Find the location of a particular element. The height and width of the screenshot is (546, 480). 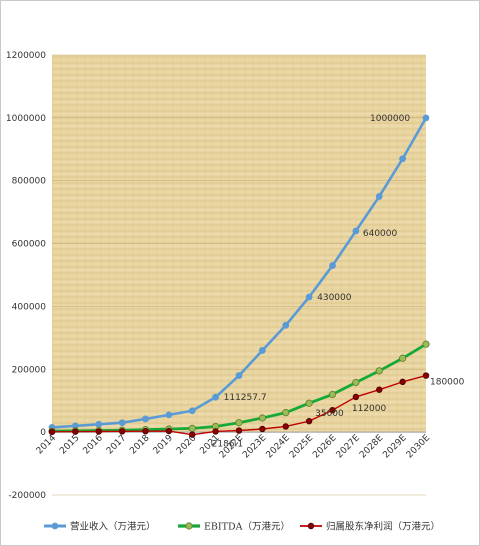

x-tick-label: 2020 is located at coordinates (186, 444).